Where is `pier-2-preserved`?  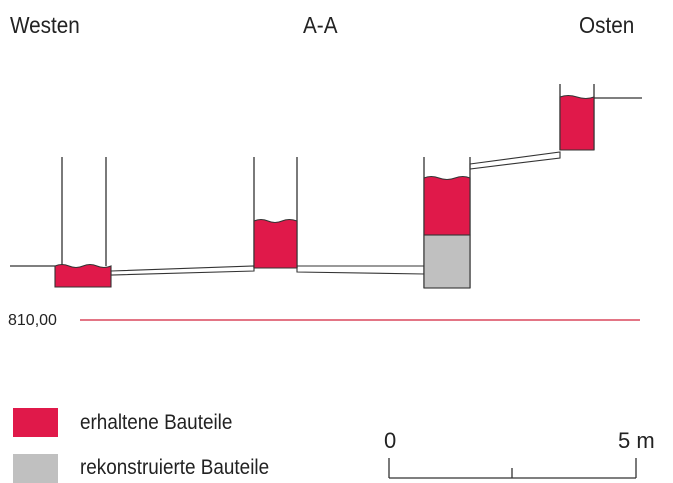
pier-2-preserved is located at coordinates (275, 243).